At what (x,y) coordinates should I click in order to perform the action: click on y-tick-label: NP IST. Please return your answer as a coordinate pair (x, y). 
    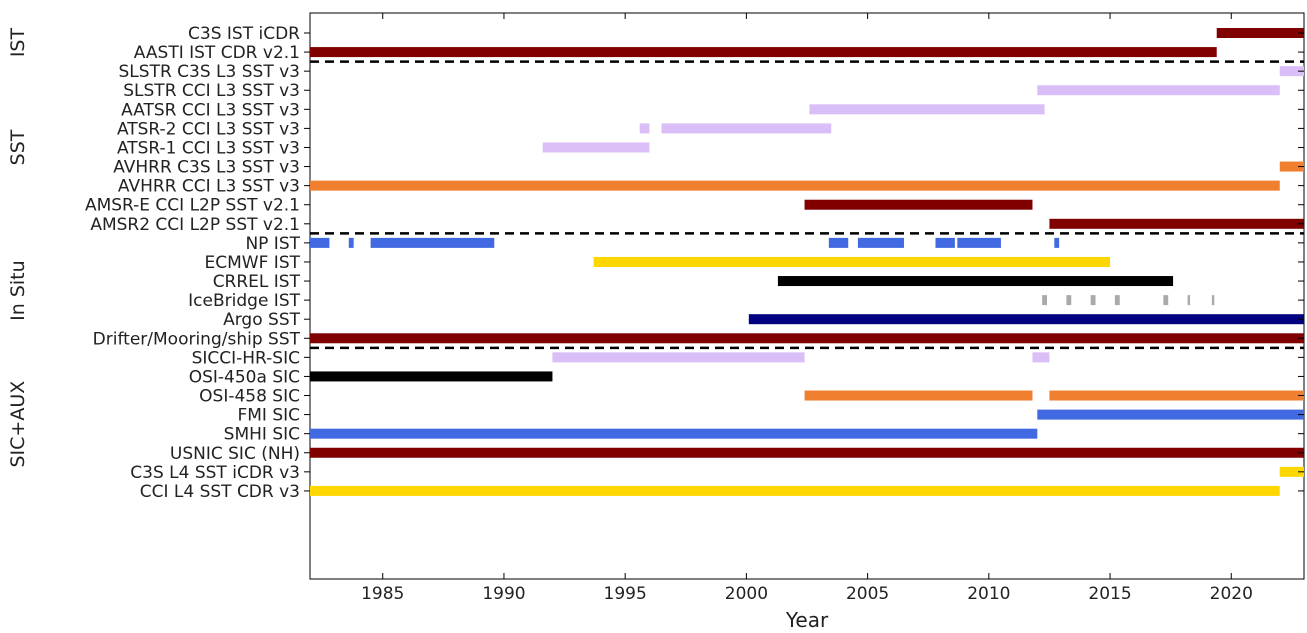
    Looking at the image, I should click on (272, 244).